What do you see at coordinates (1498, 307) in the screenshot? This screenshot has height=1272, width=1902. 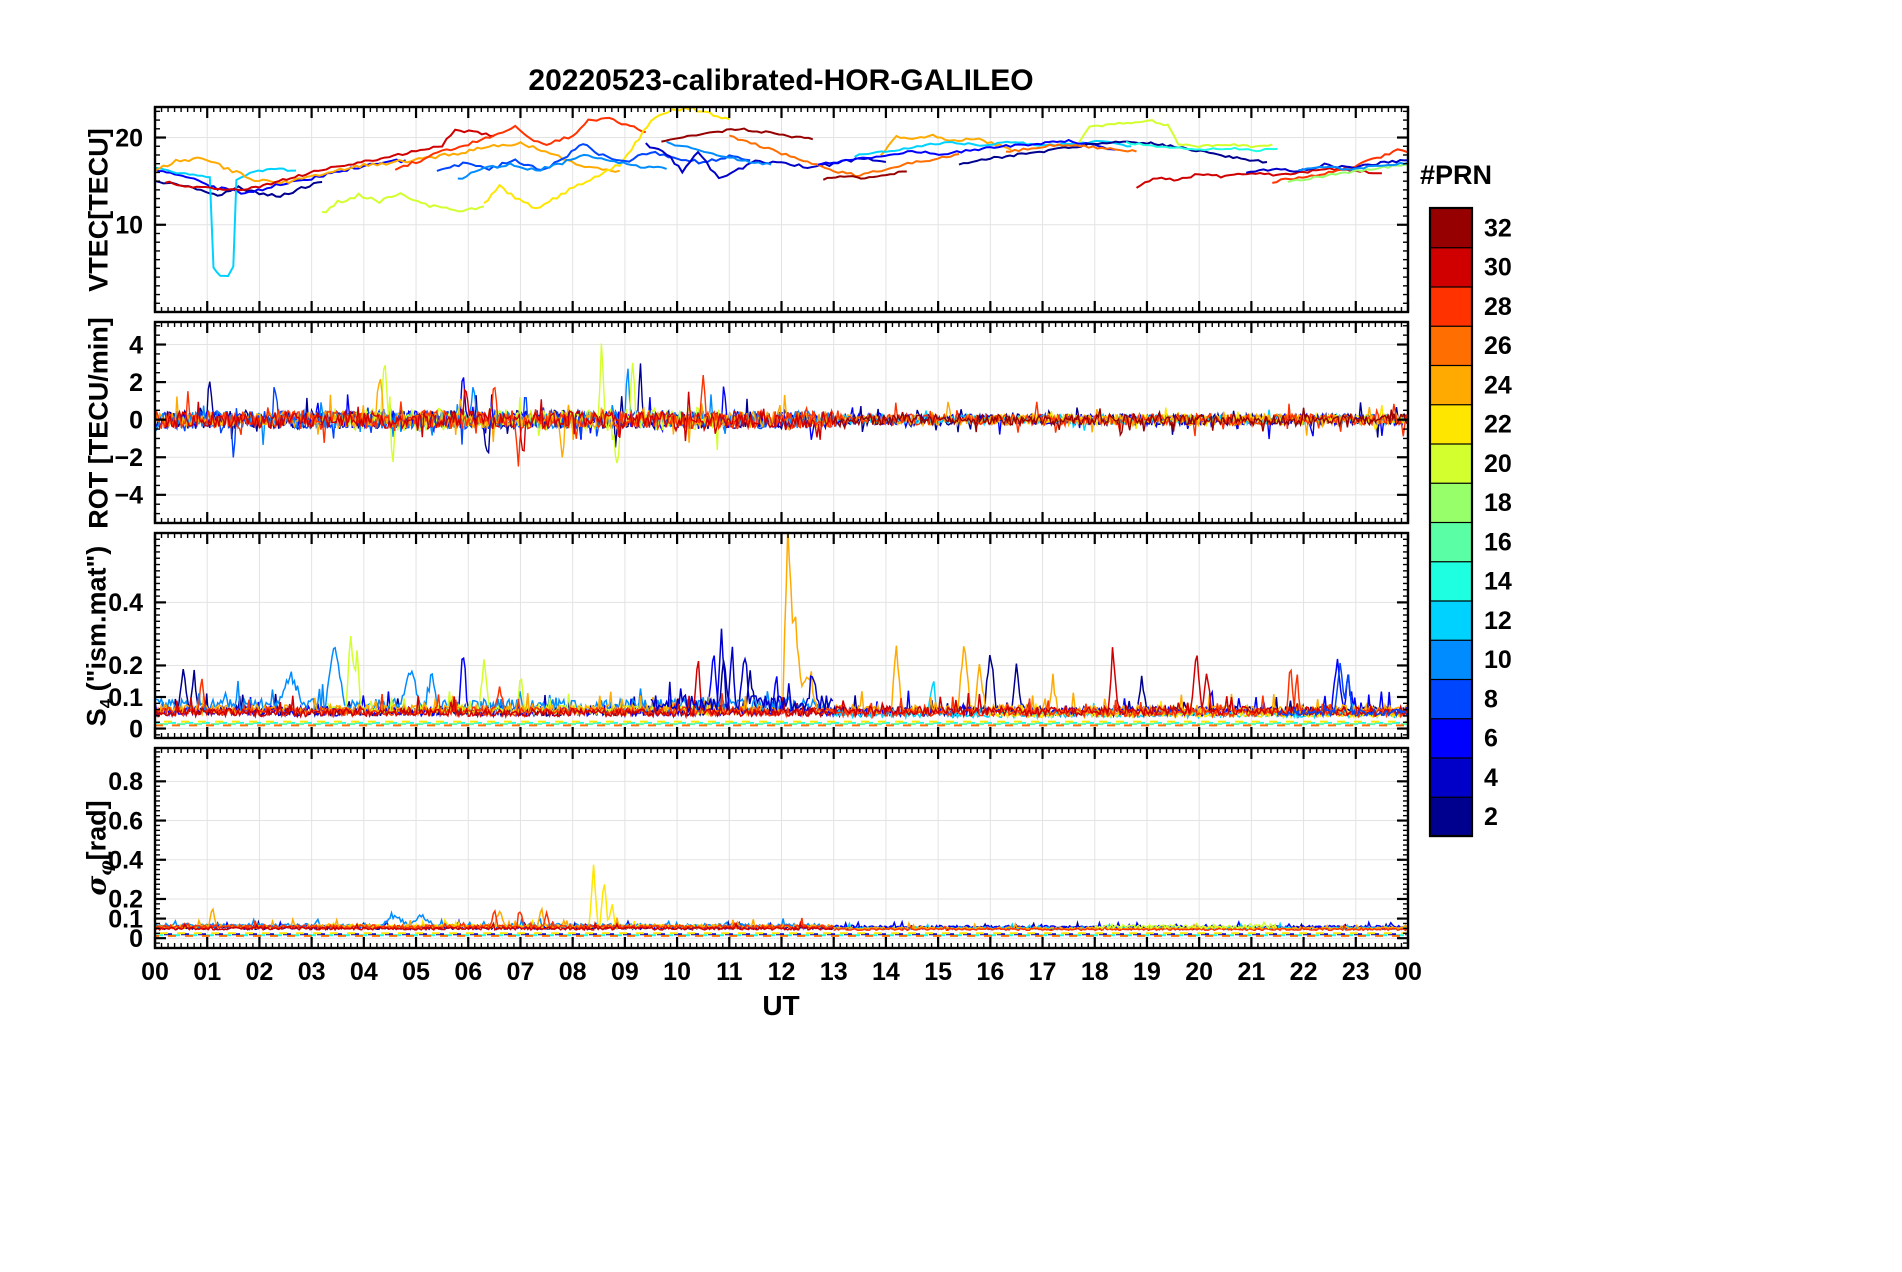 I see `colorbar-tick-label: 28` at bounding box center [1498, 307].